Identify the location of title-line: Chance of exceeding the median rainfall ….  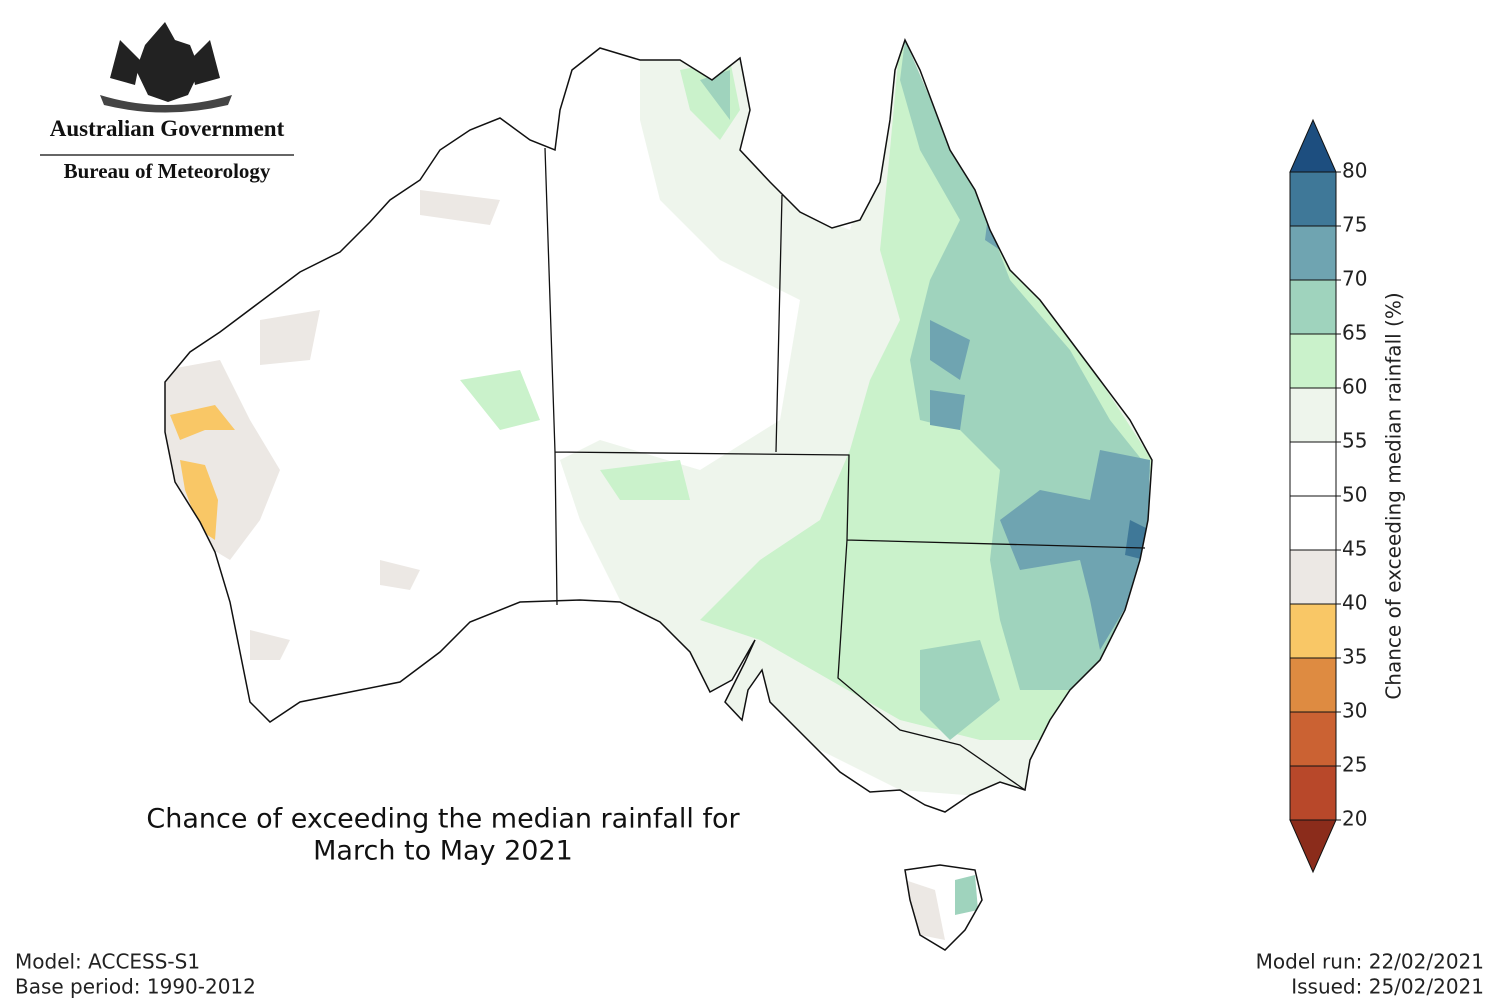
(443, 819).